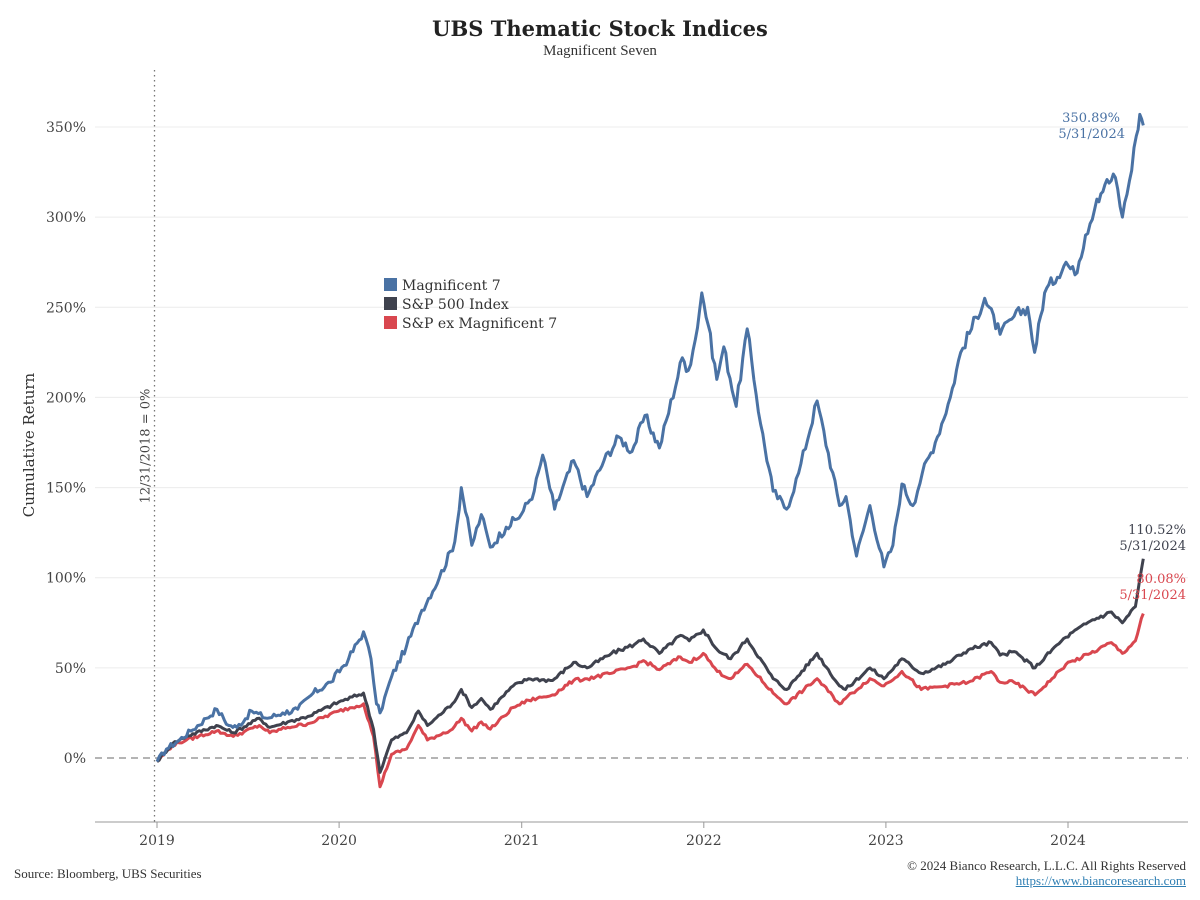 This screenshot has width=1200, height=900. I want to click on chart-title: UBS Thematic Stock Indices, so click(600, 28).